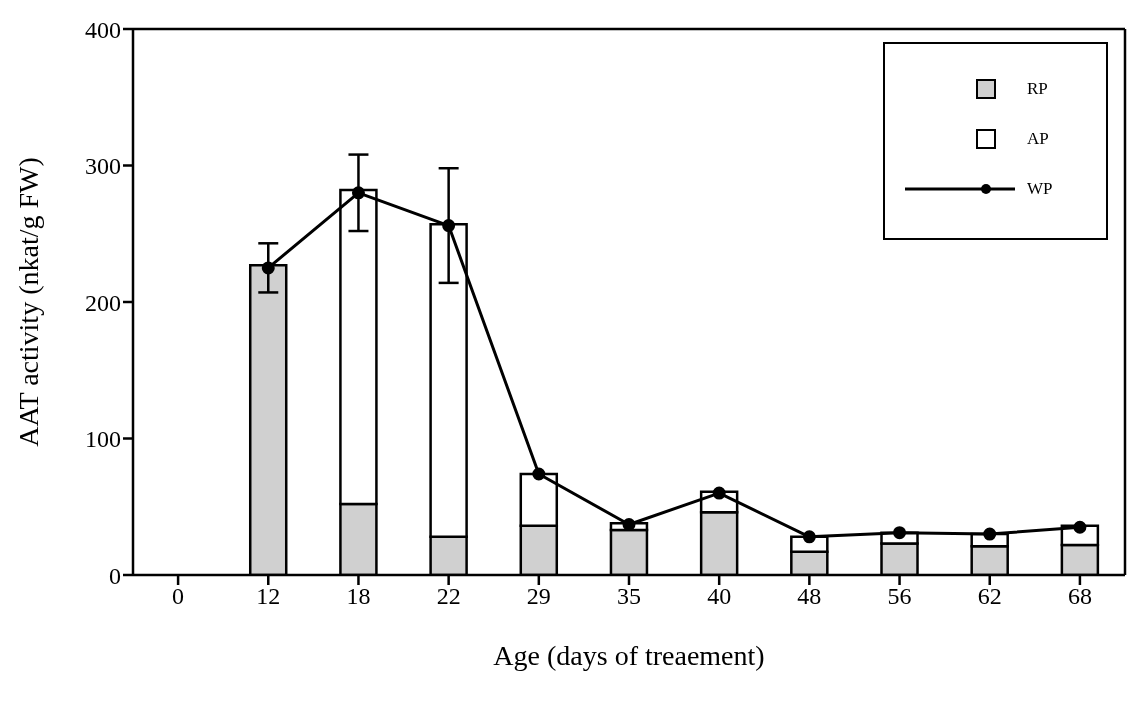 The width and height of the screenshot is (1144, 703). Describe the element at coordinates (1040, 189) in the screenshot. I see `legend-label: WP` at that location.